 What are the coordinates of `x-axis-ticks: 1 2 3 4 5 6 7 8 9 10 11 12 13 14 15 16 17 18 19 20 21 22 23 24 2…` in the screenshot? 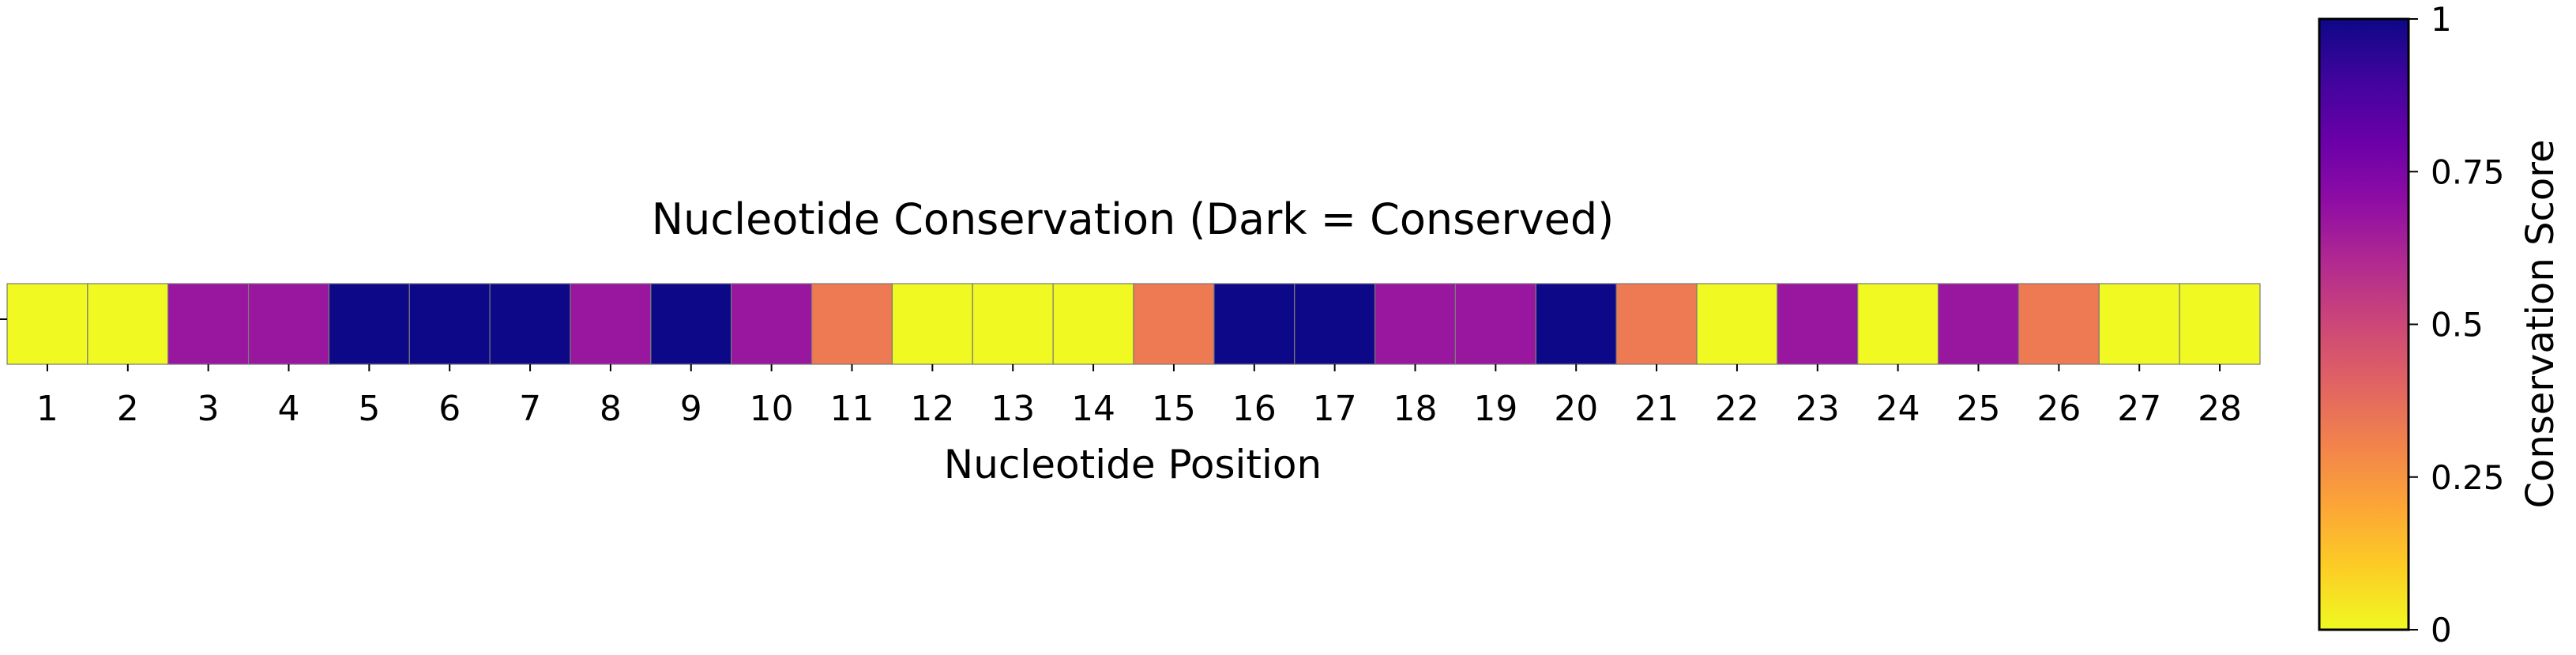 It's located at (1139, 397).